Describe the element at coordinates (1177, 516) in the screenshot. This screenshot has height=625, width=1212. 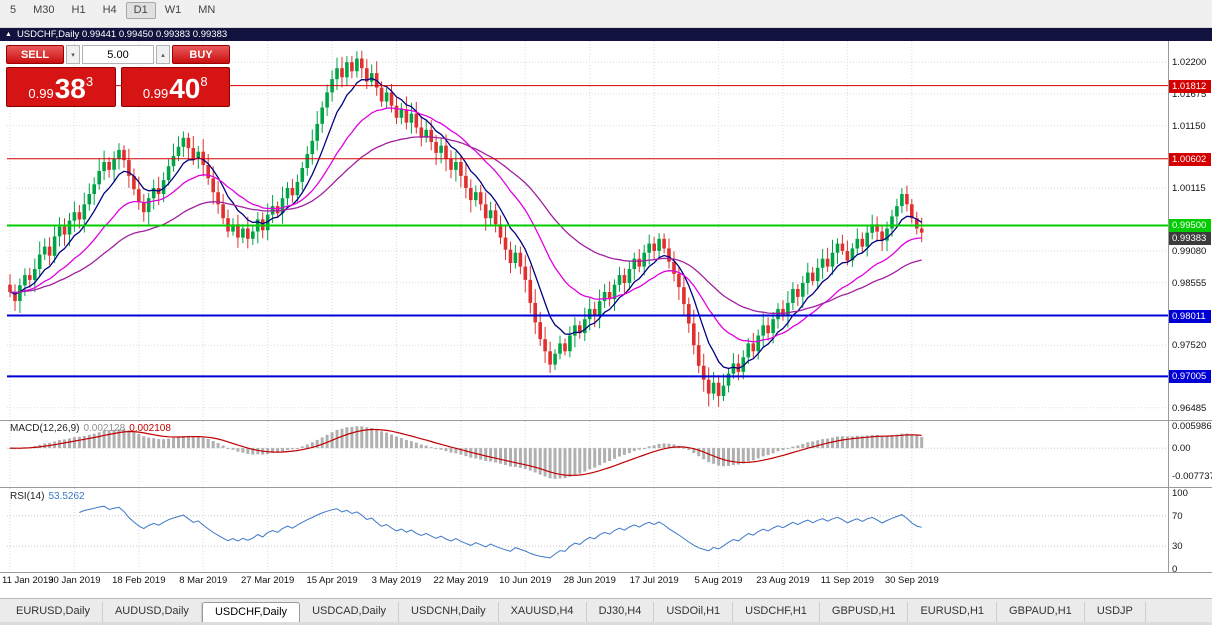
I see `rsi-axis-label: 70` at that location.